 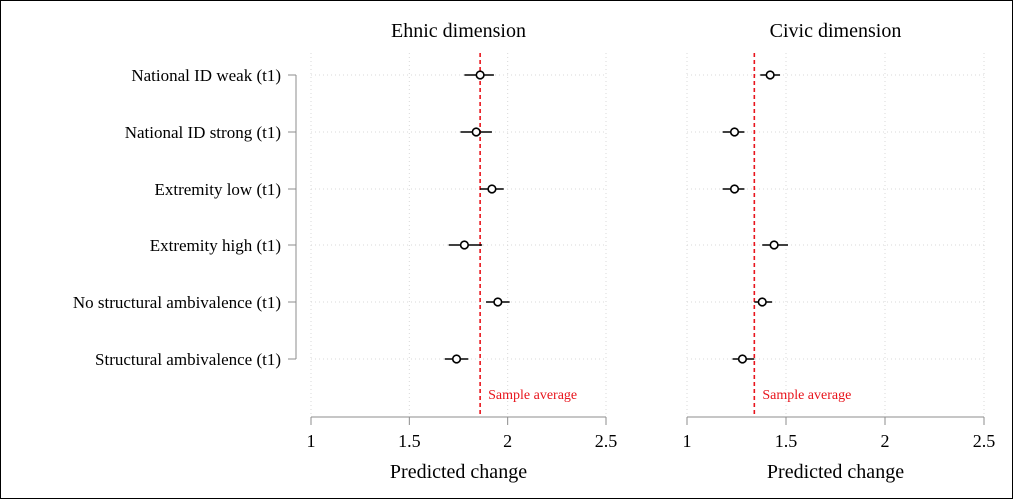 What do you see at coordinates (203, 132) in the screenshot?
I see `category-label: National ID strong (t1)` at bounding box center [203, 132].